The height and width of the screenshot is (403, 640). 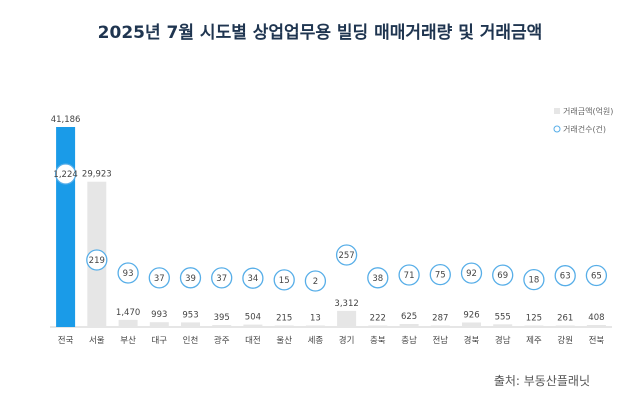 What do you see at coordinates (557, 111) in the screenshot?
I see `legend-amount-swatch` at bounding box center [557, 111].